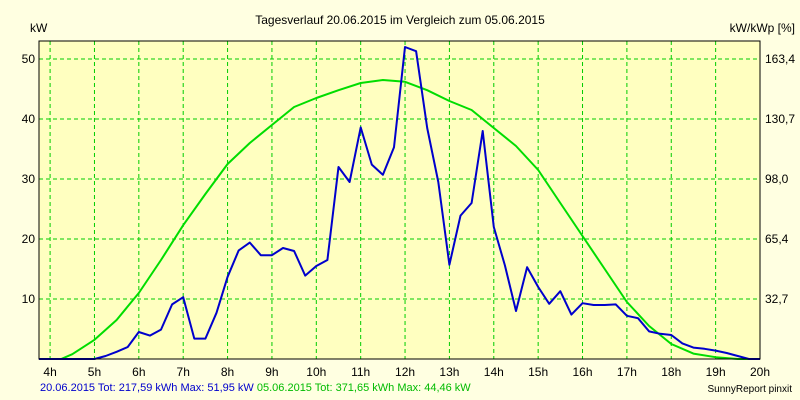 This screenshot has width=800, height=400. What do you see at coordinates (29, 179) in the screenshot?
I see `y-tick-label-left: 30` at bounding box center [29, 179].